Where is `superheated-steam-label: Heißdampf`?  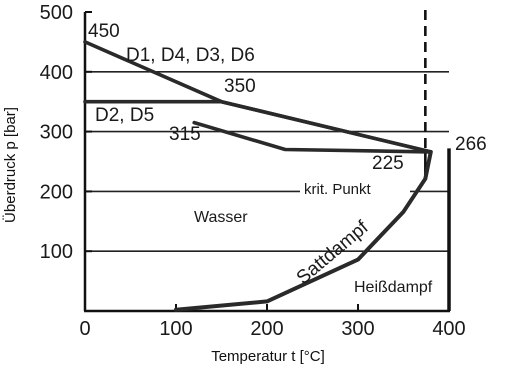
superheated-steam-label: Heißdampf is located at coordinates (393, 287).